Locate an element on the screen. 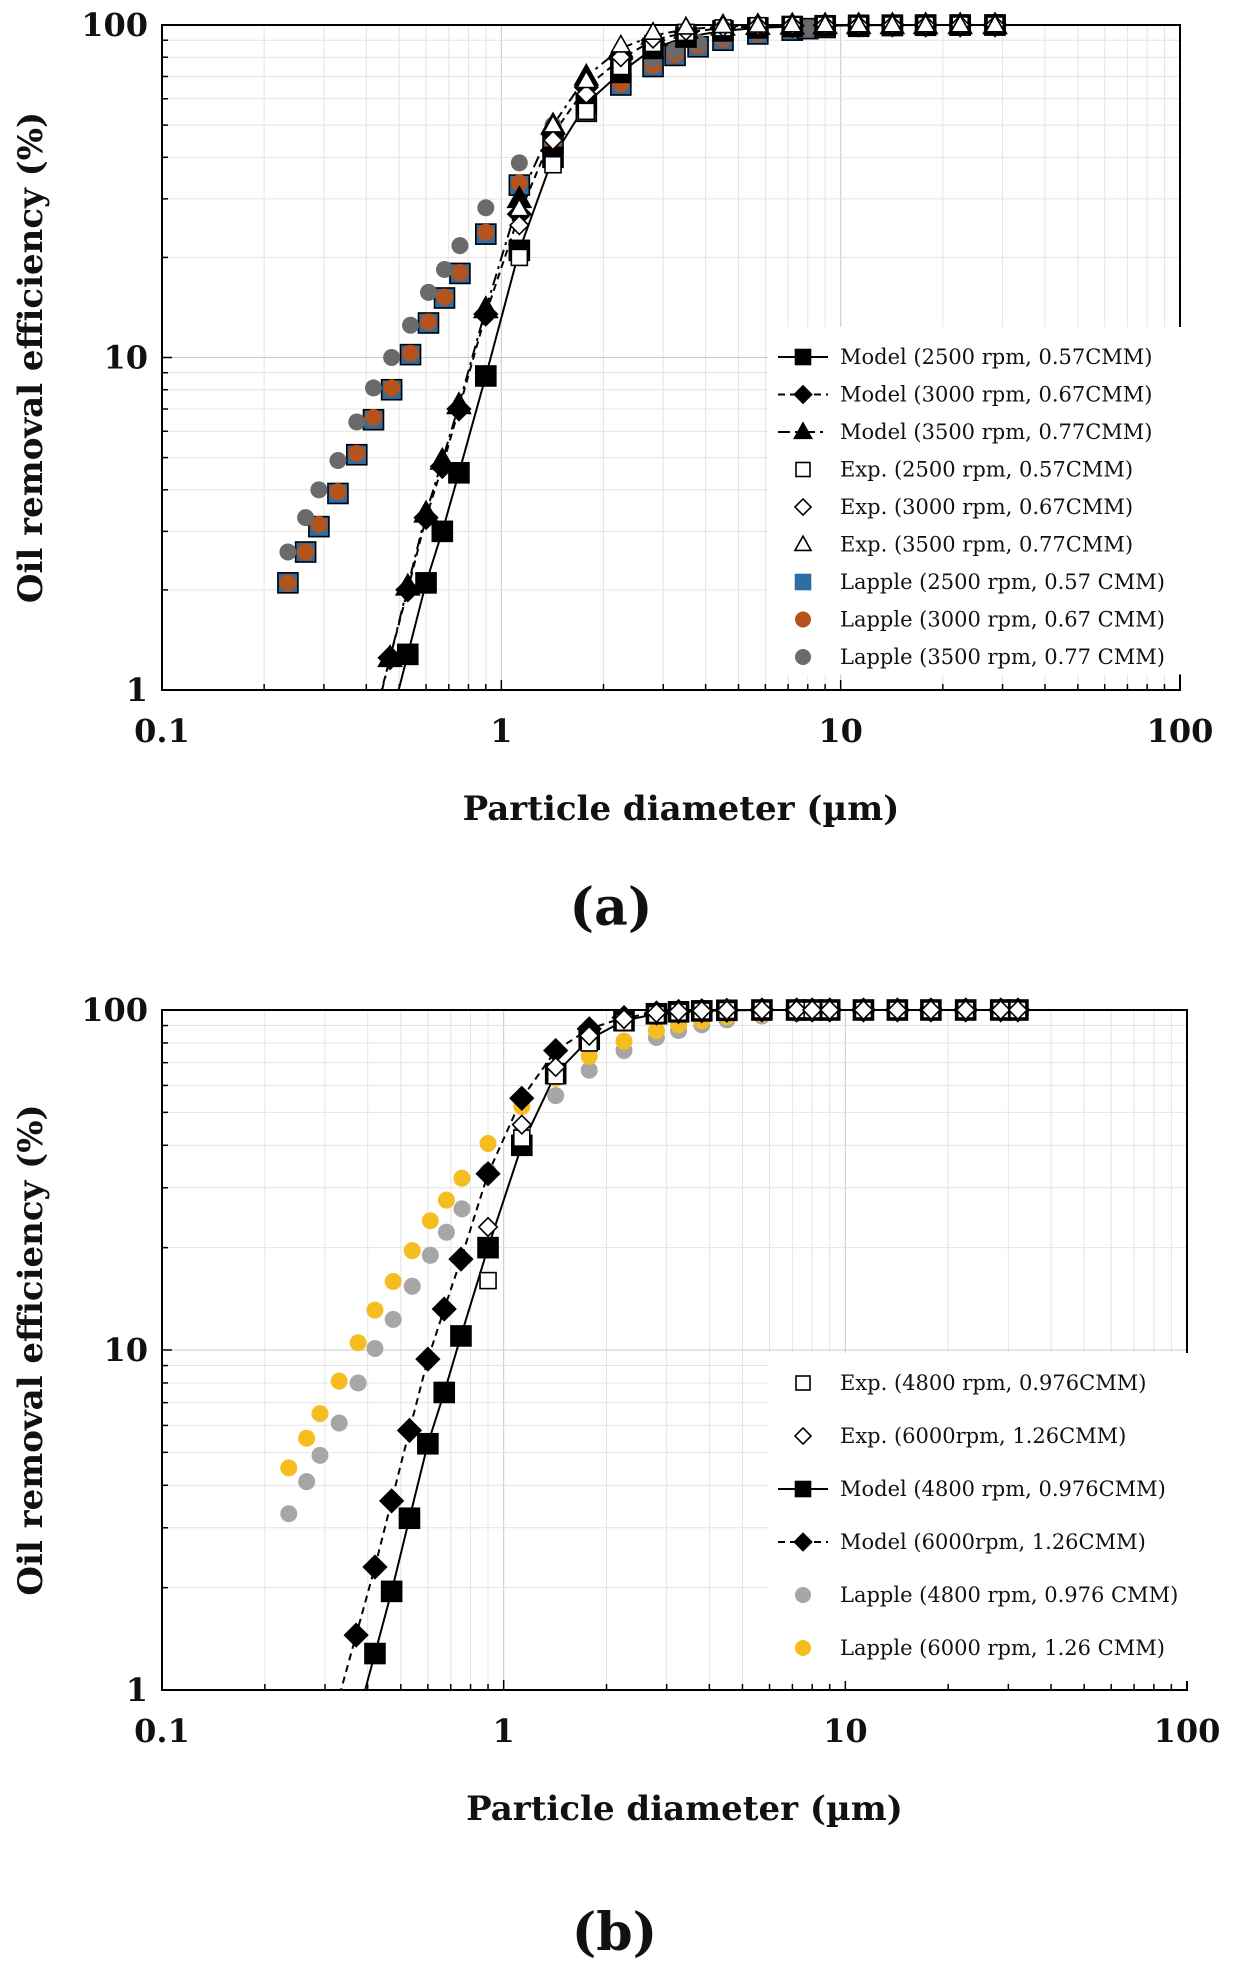  legend-item: Lapple (3500 rpm, 0.77 CMM) is located at coordinates (980, 657).